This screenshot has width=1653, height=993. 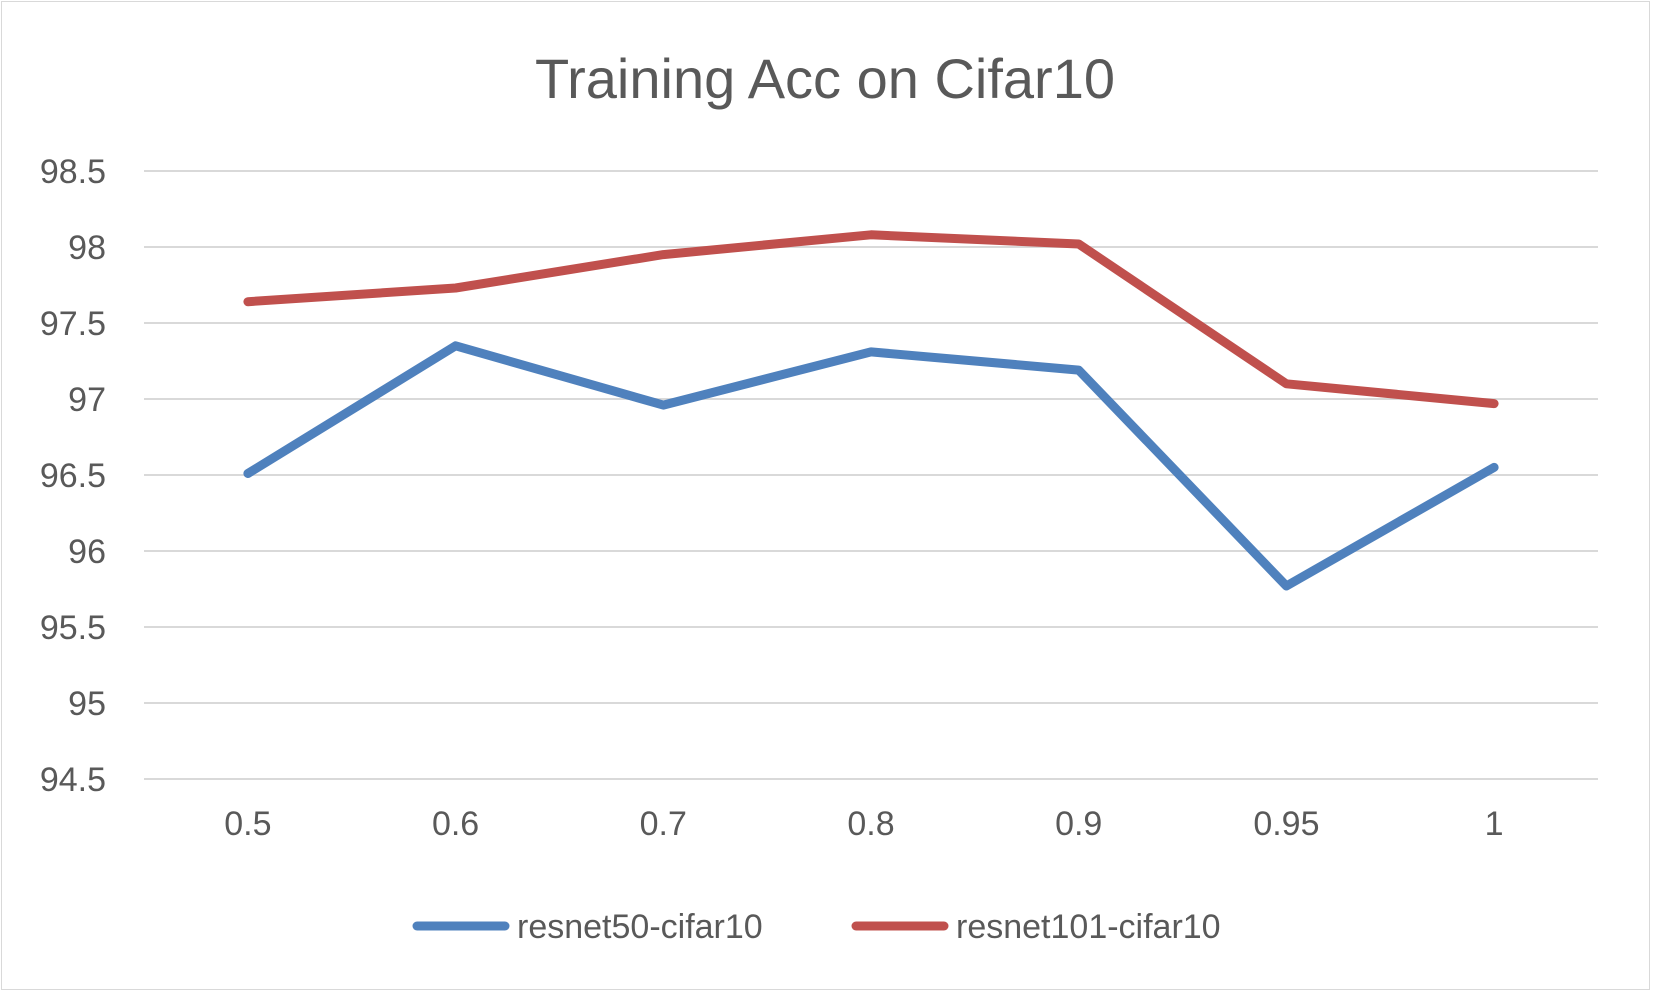 I want to click on y-tick-label: 98.5, so click(x=73, y=172).